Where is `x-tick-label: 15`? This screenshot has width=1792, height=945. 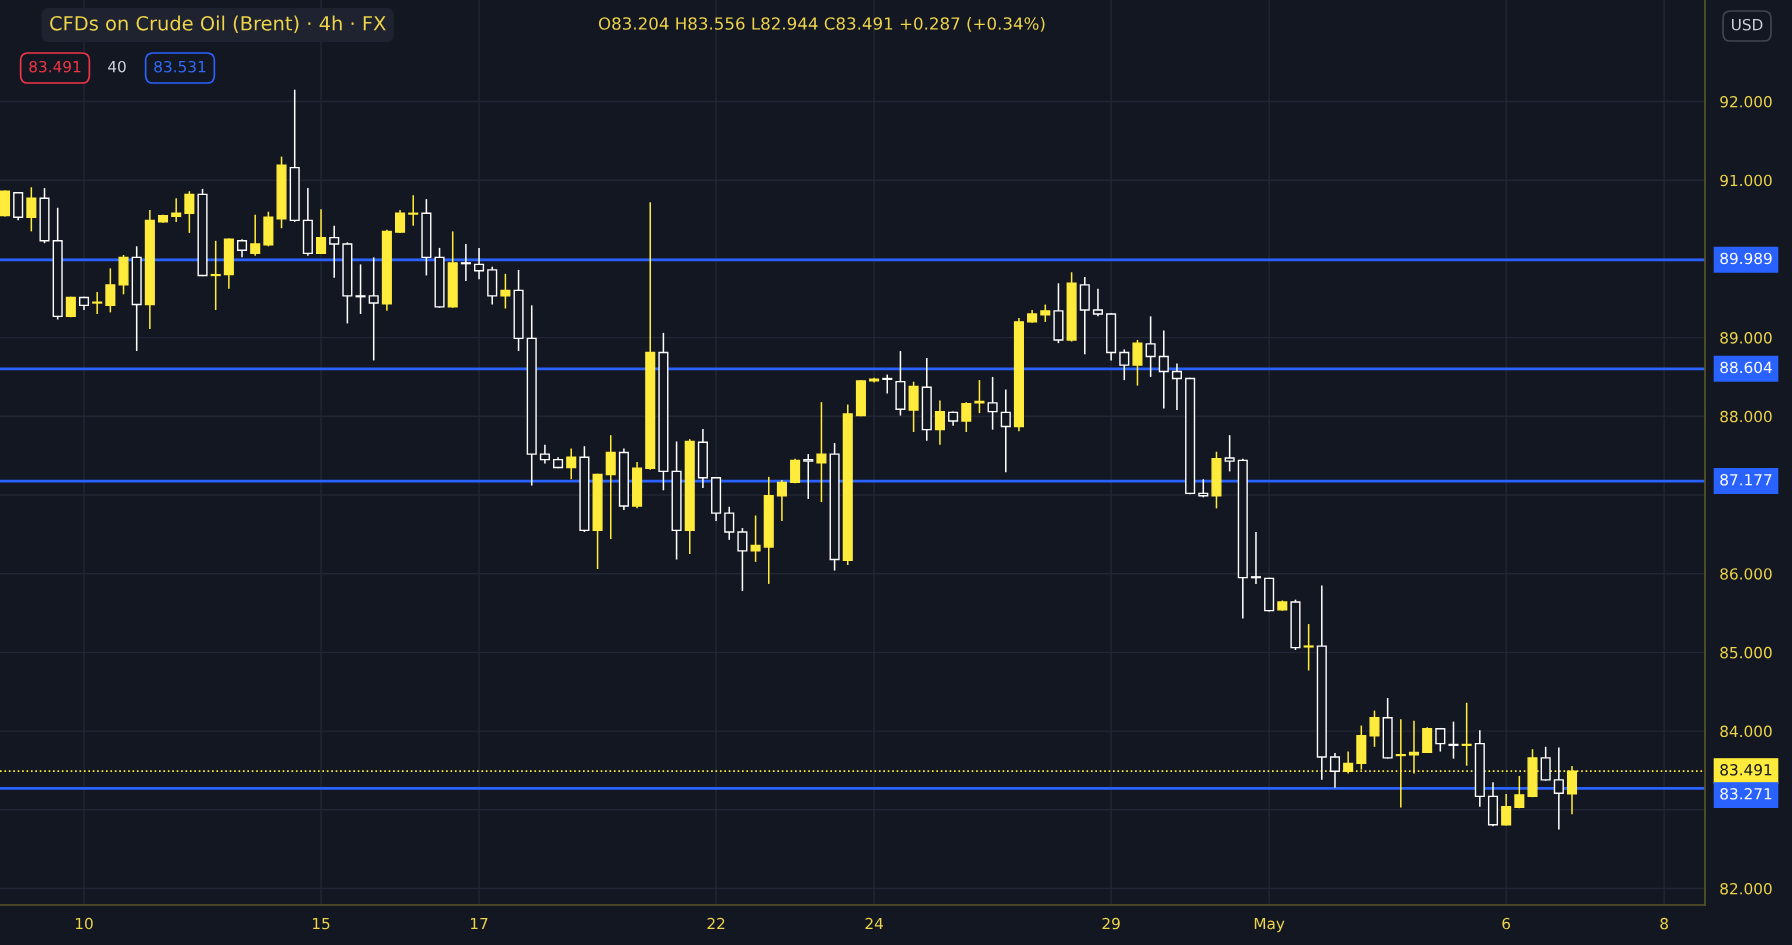
x-tick-label: 15 is located at coordinates (321, 923).